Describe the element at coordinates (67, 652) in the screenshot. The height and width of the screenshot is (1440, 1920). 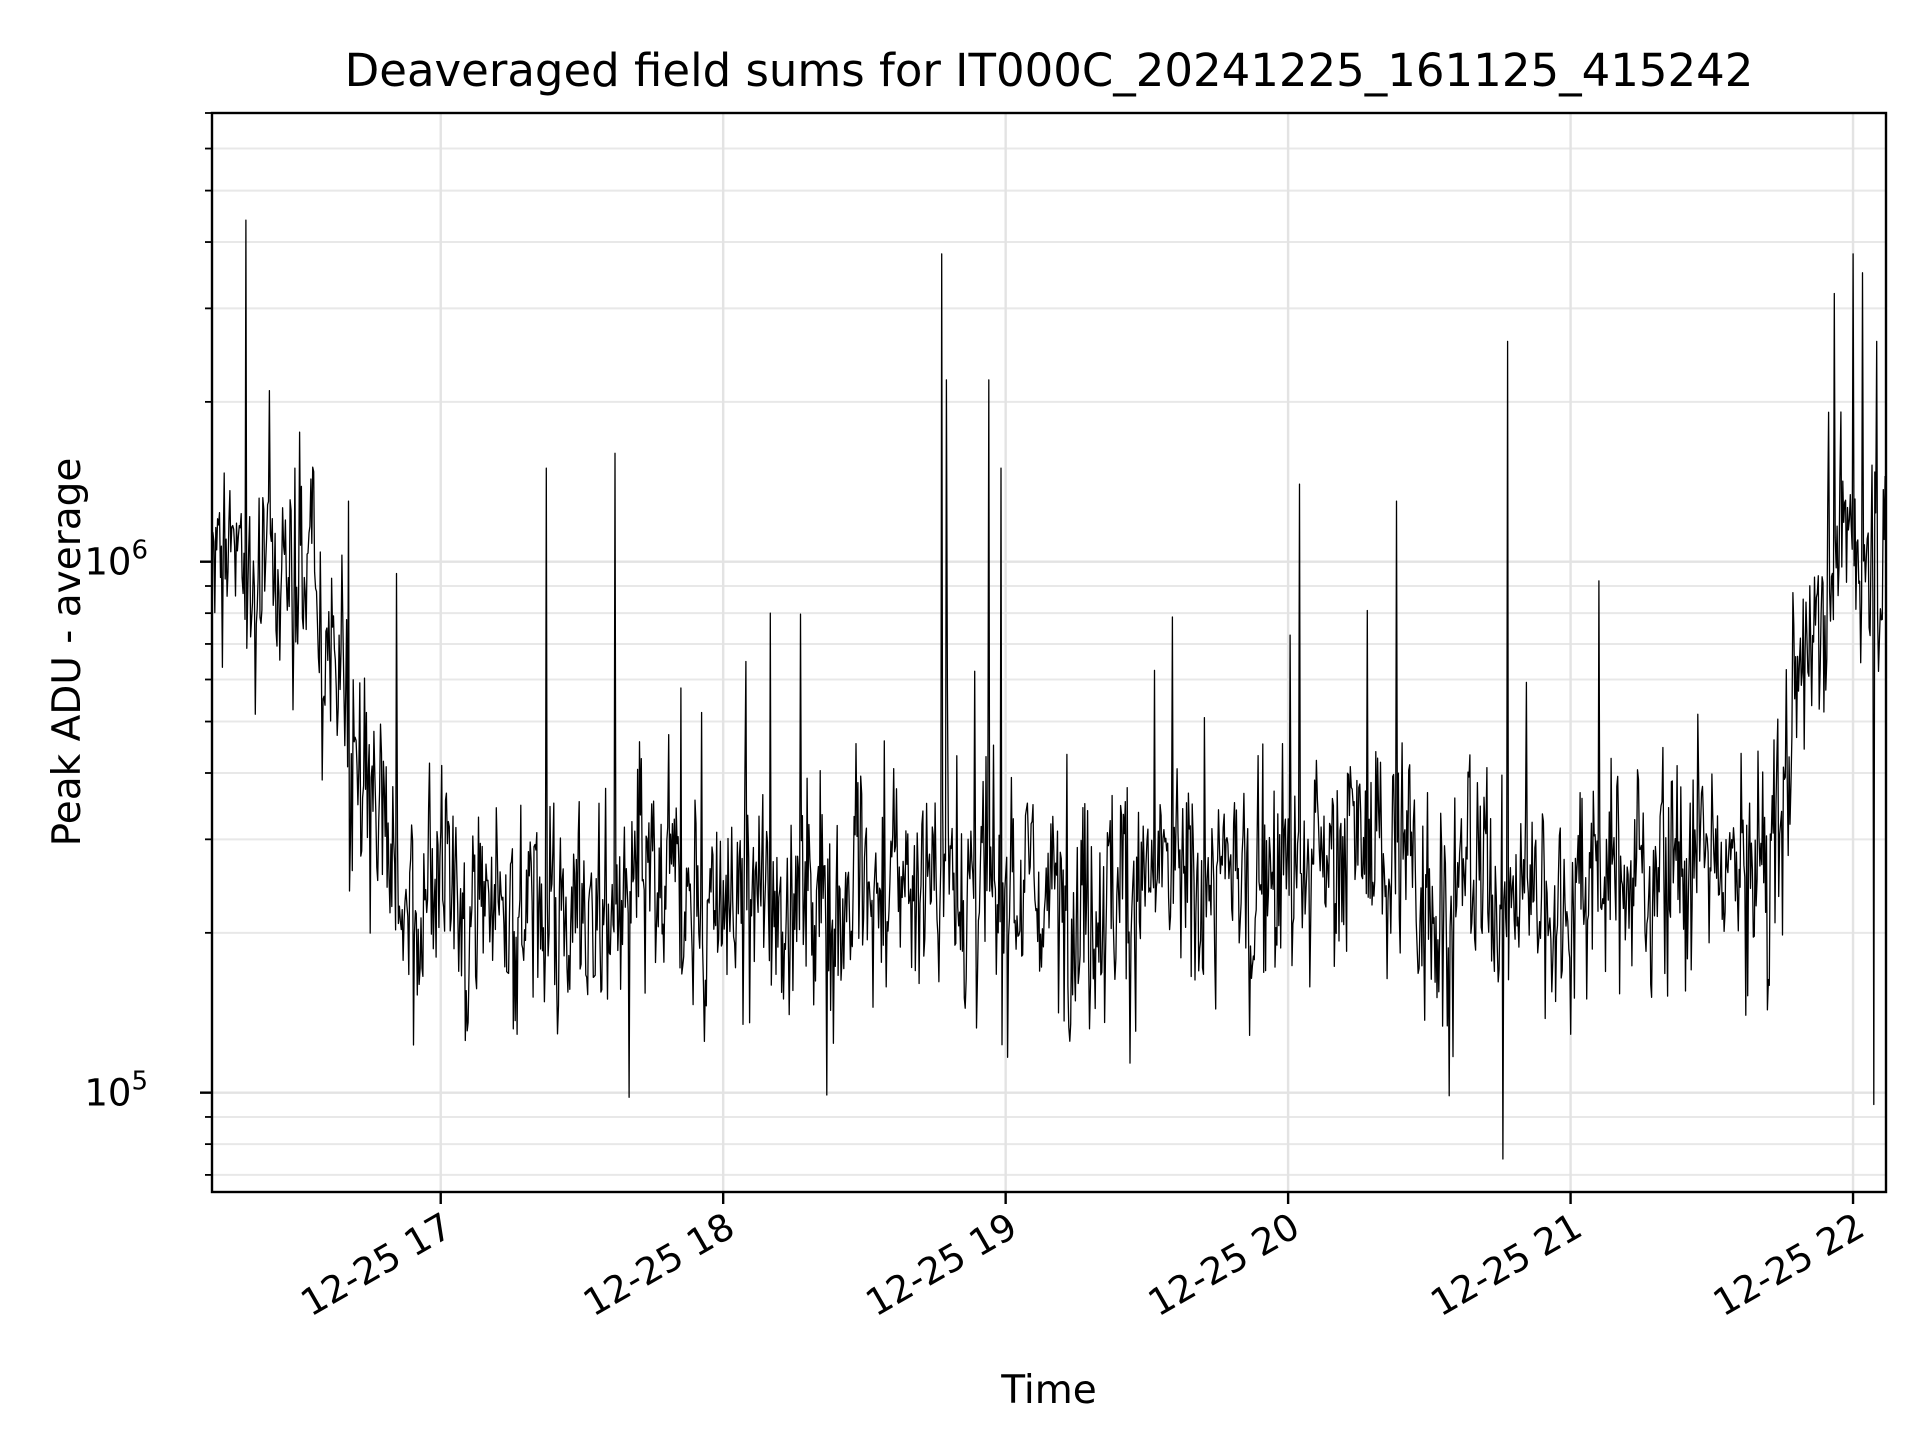
I see `y-axis-label: Peak ADU - average` at that location.